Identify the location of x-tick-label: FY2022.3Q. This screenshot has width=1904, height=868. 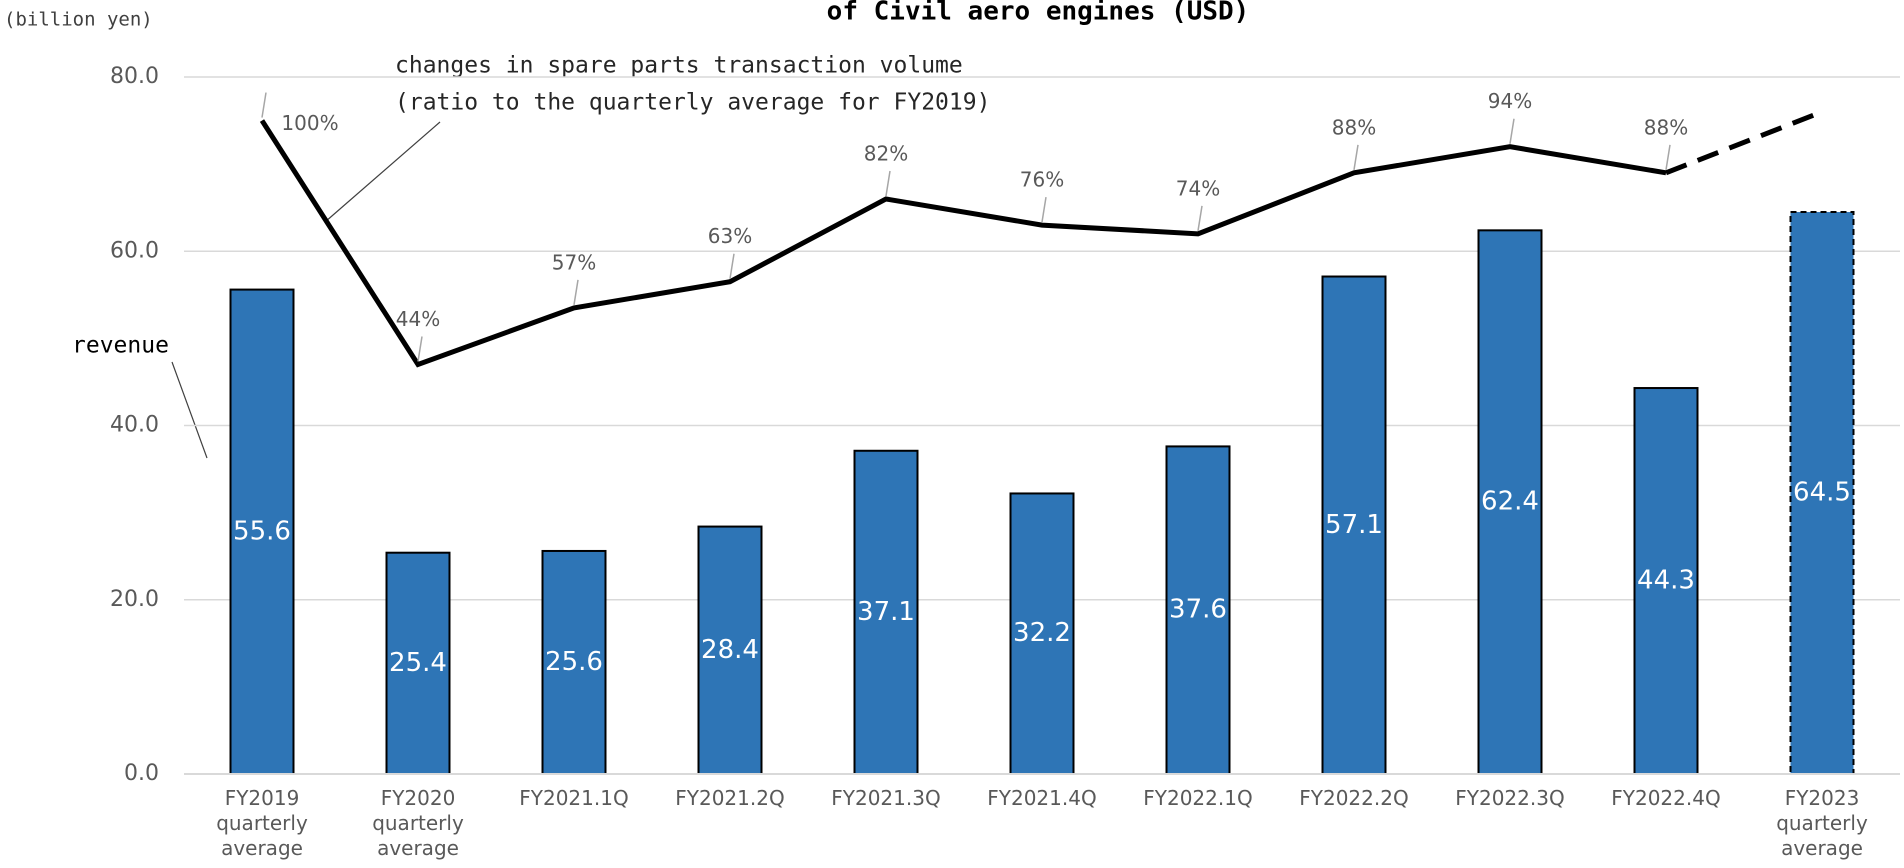
(1510, 798).